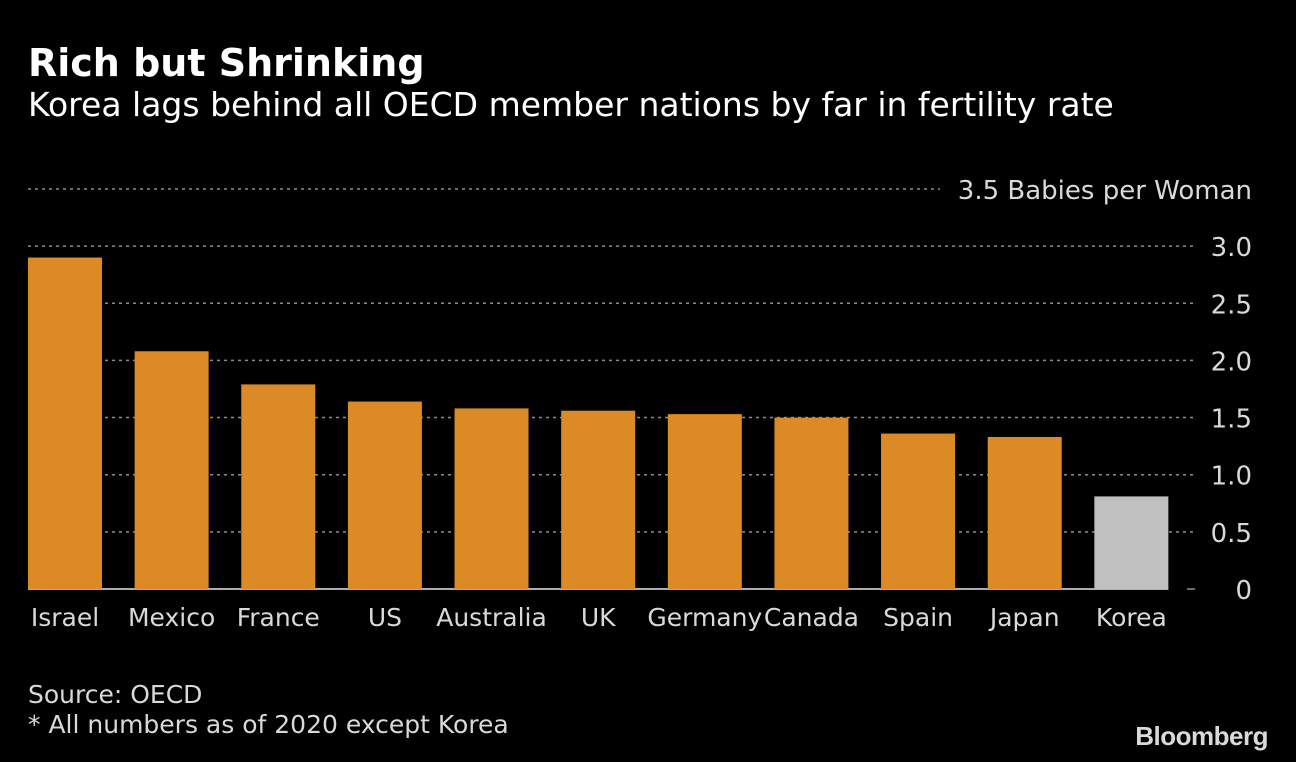  I want to click on y-tick-label: 2.0, so click(1231, 362).